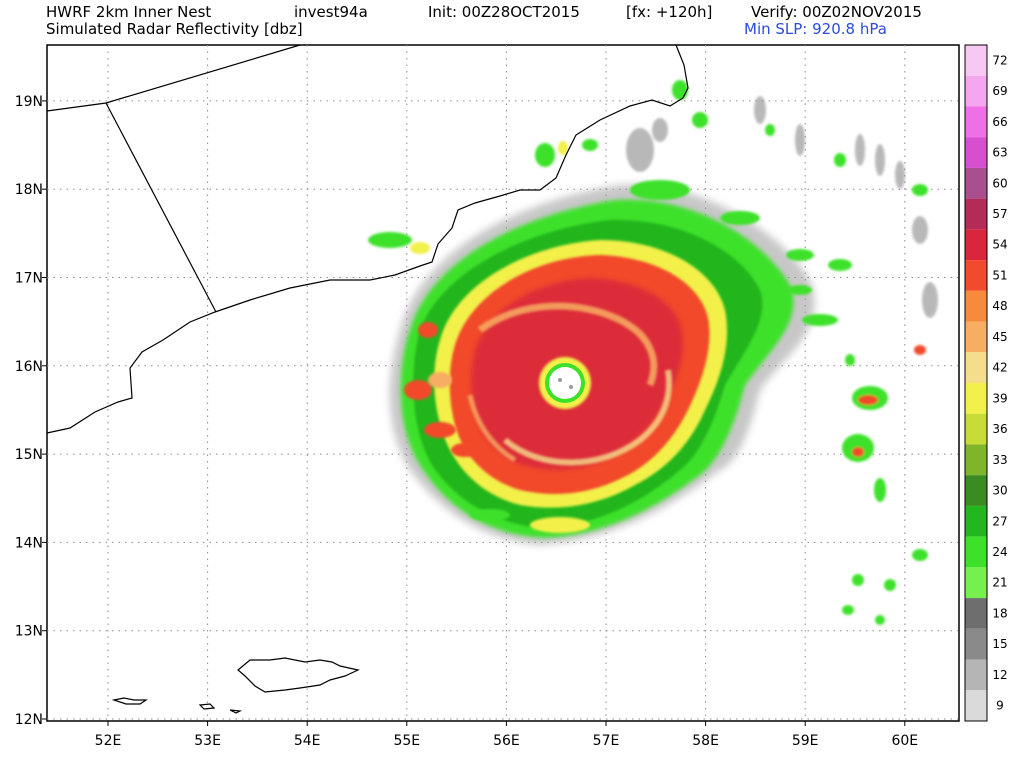 Image resolution: width=1024 pixels, height=768 pixels. Describe the element at coordinates (29, 455) in the screenshot. I see `lat-tick-label: 15N` at that location.